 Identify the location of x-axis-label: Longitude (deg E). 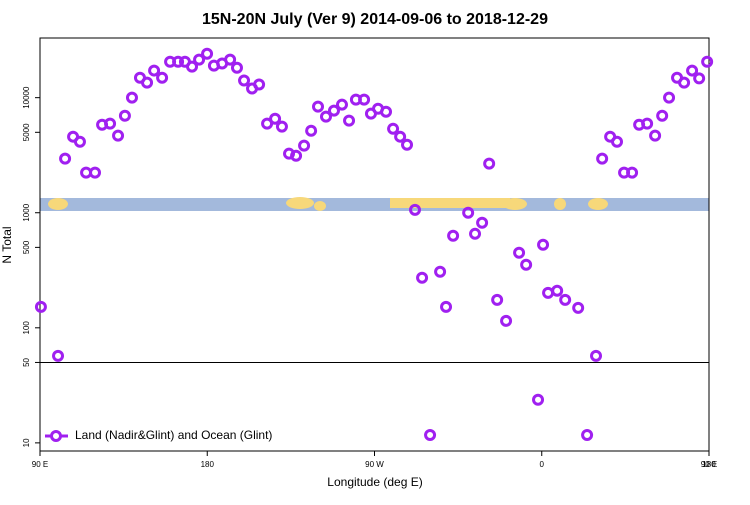
(374, 482).